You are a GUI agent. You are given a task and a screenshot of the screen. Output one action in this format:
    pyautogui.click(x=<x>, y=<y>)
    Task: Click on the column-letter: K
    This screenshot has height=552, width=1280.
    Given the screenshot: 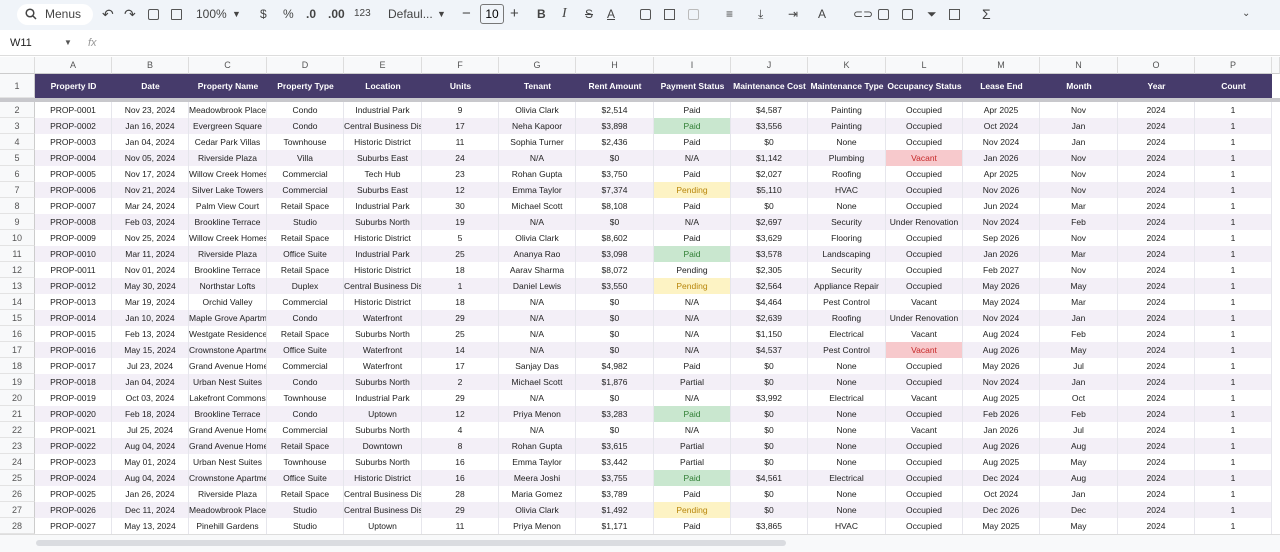 What is the action you would take?
    pyautogui.click(x=847, y=65)
    